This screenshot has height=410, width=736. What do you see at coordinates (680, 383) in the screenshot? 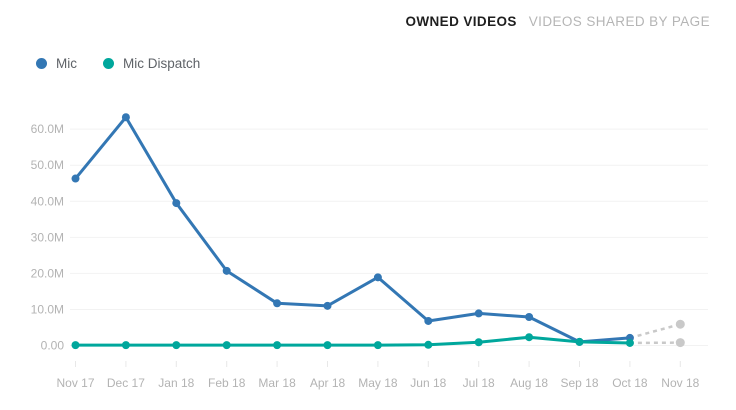
I see `x-axis-label: Nov 18` at bounding box center [680, 383].